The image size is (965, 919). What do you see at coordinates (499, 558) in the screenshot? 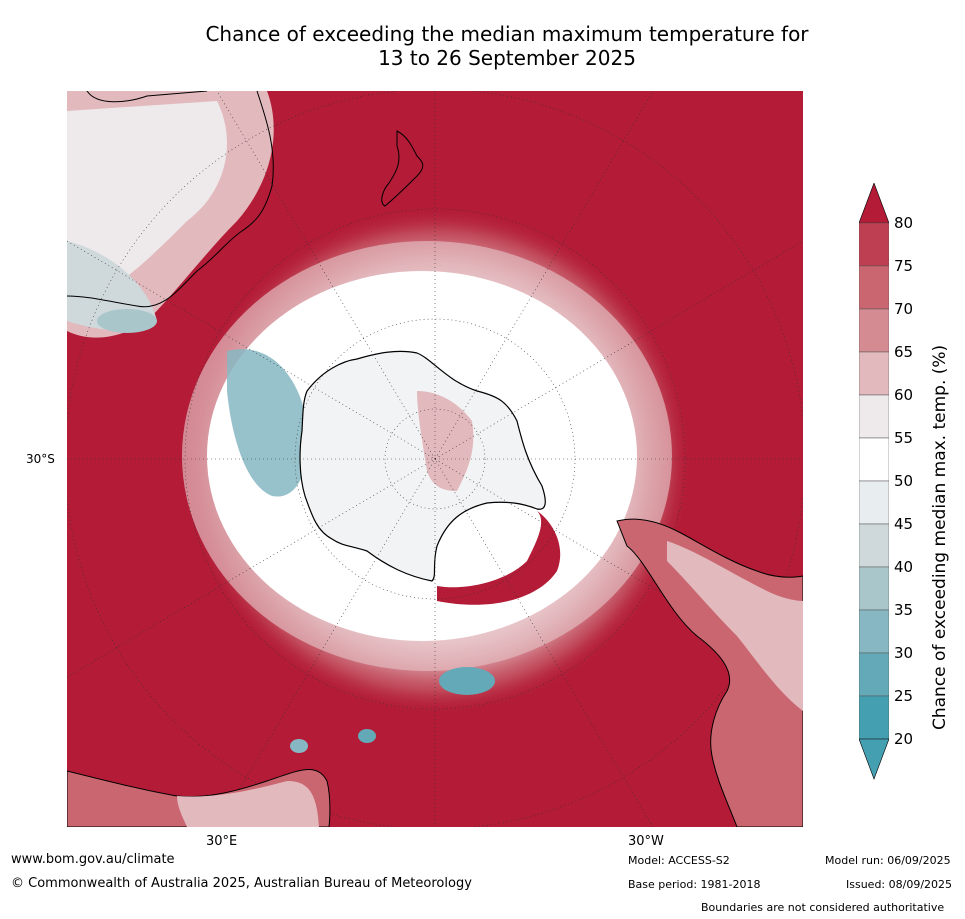
I see `weddell-warm-arc` at bounding box center [499, 558].